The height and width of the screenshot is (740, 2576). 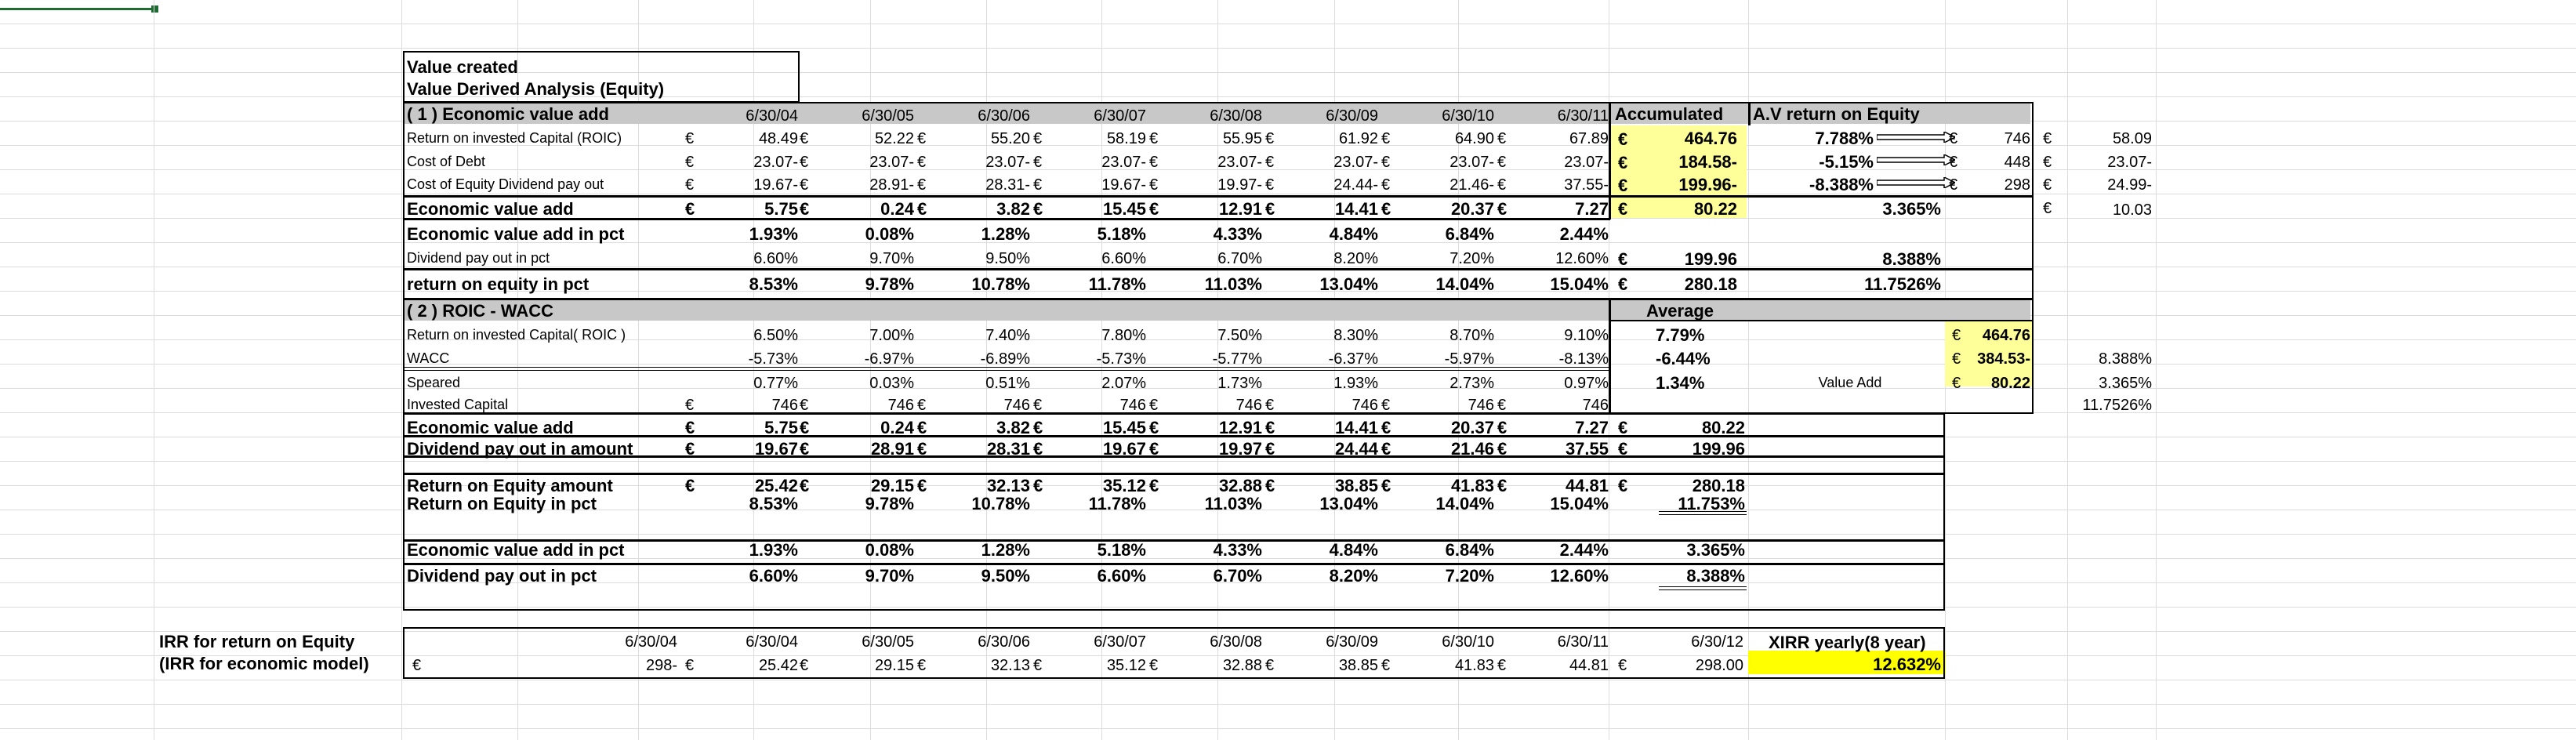 What do you see at coordinates (1708, 185) in the screenshot?
I see `accumulated-value: 199.96-` at bounding box center [1708, 185].